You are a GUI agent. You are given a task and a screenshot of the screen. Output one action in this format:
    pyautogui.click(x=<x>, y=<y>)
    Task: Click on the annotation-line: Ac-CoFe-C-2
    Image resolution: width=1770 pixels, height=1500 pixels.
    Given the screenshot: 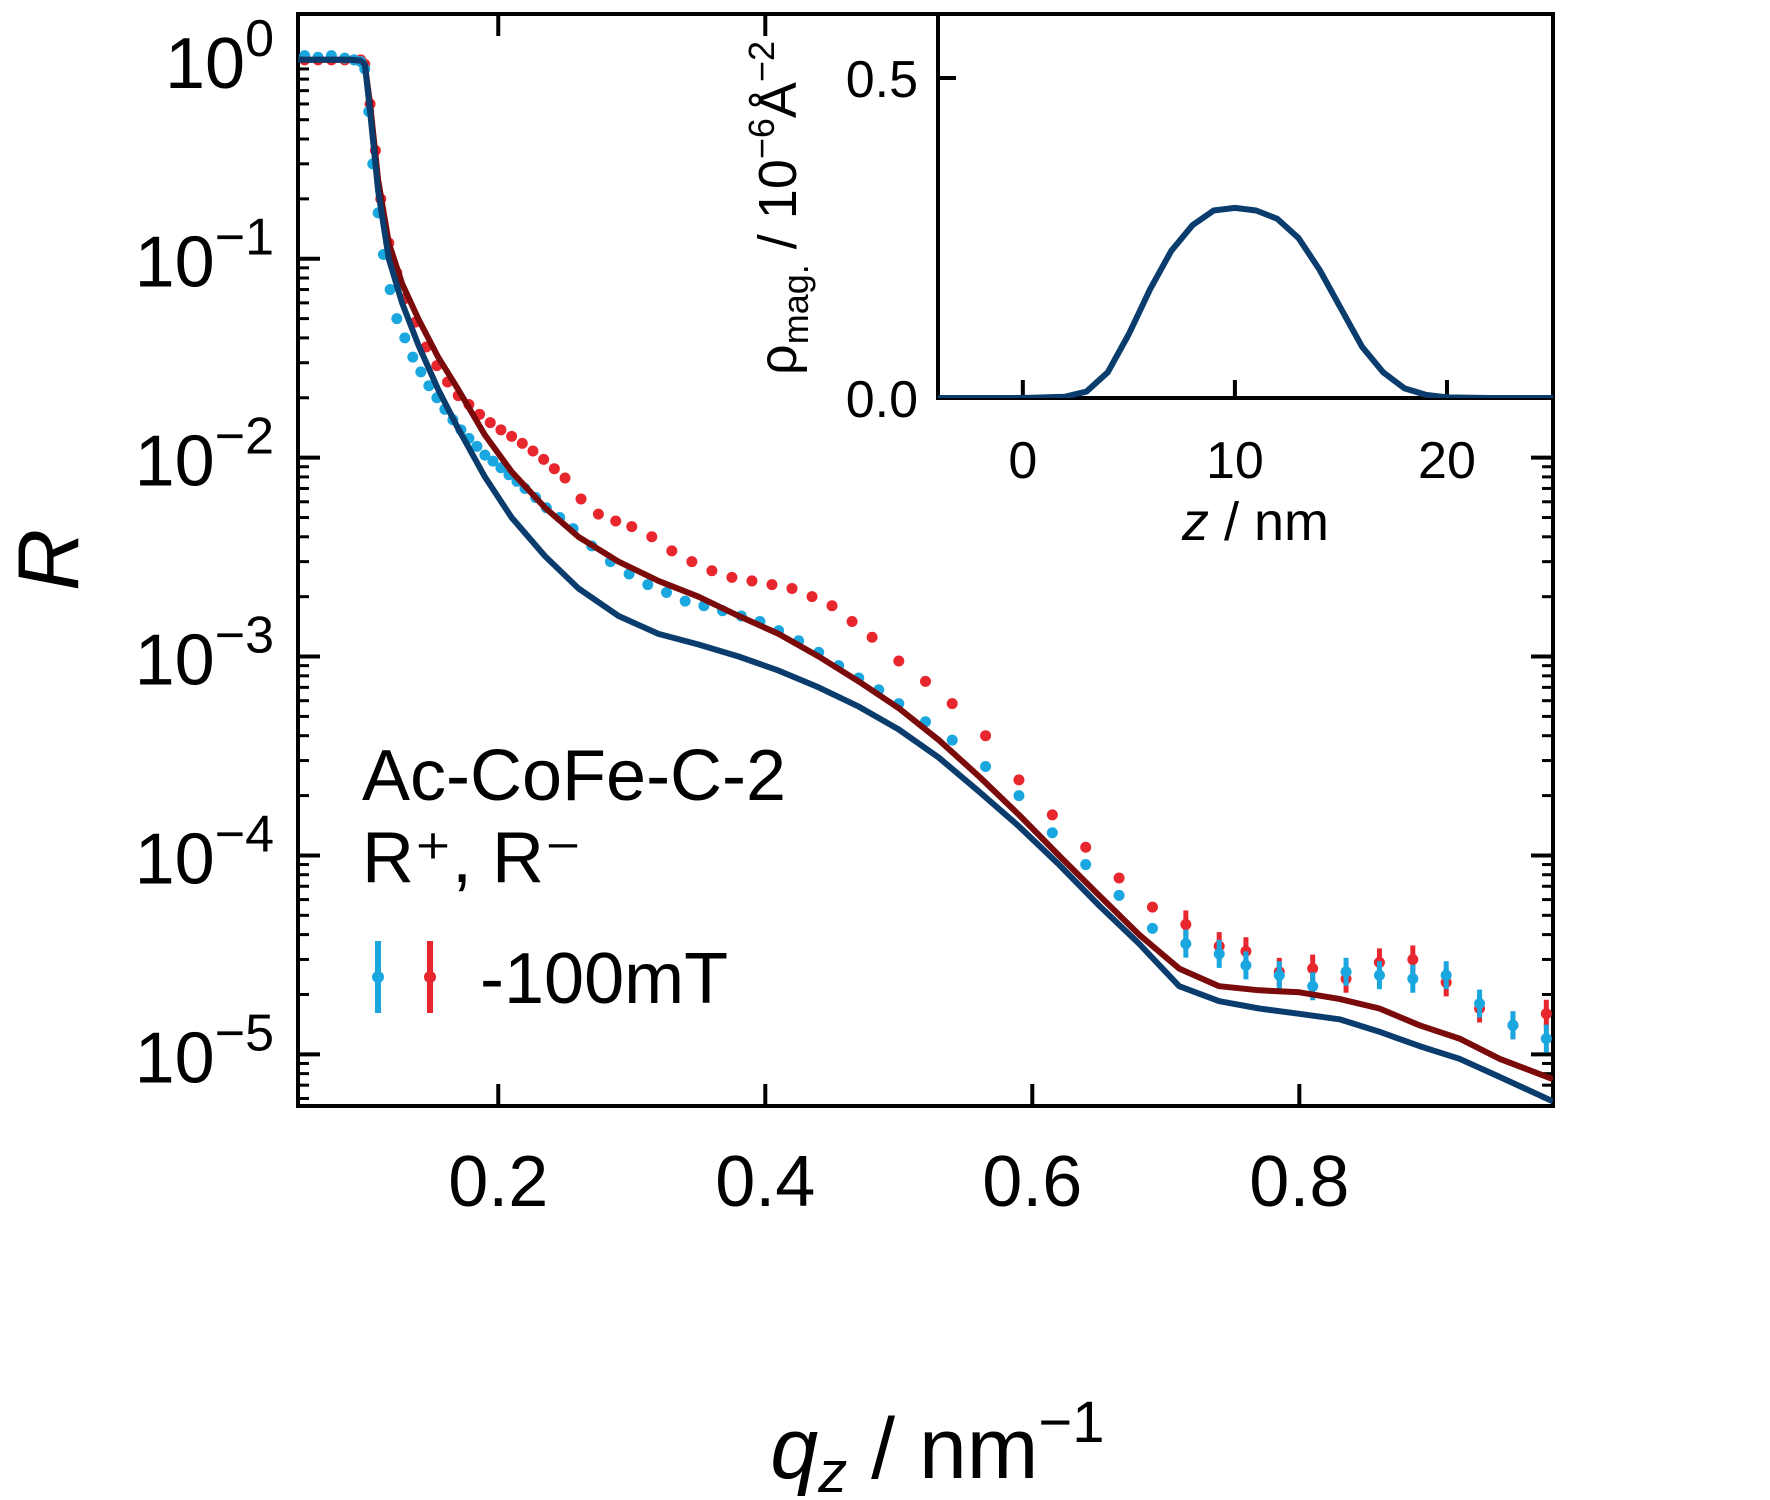 What is the action you would take?
    pyautogui.click(x=574, y=776)
    